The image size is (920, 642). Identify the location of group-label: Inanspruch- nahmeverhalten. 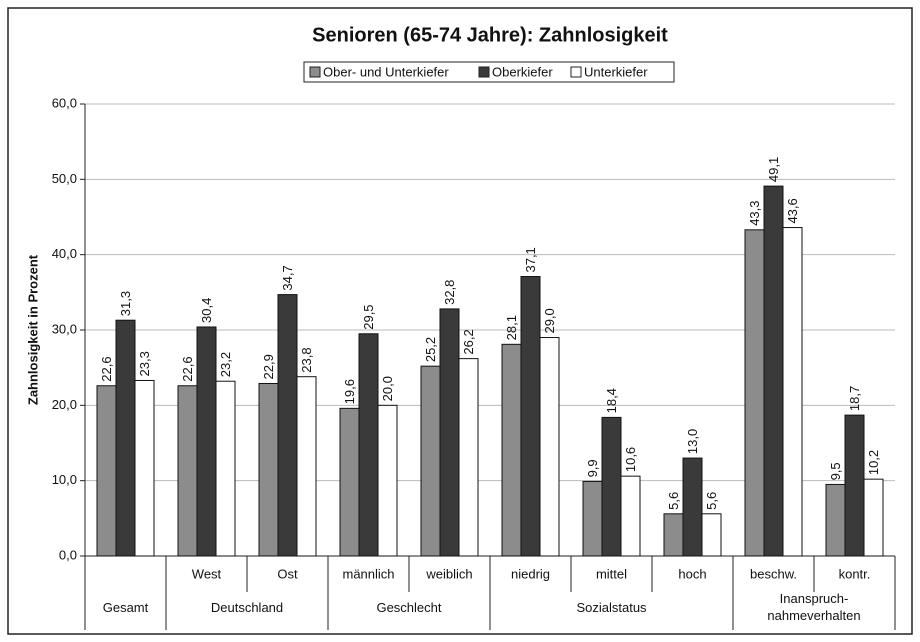
(814, 607).